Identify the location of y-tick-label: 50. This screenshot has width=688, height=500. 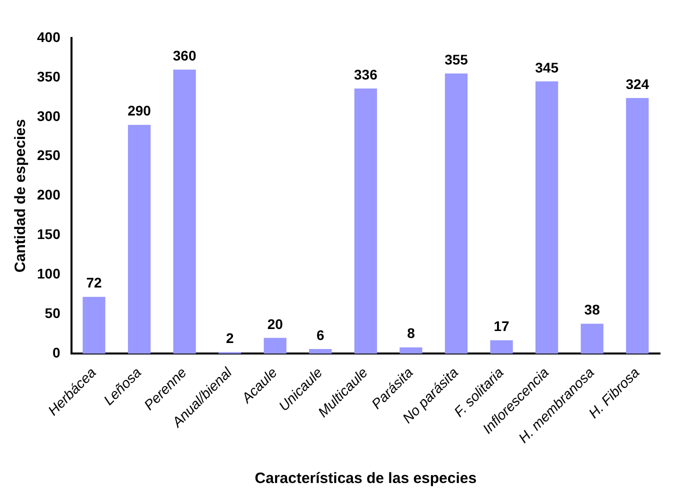
(52, 313).